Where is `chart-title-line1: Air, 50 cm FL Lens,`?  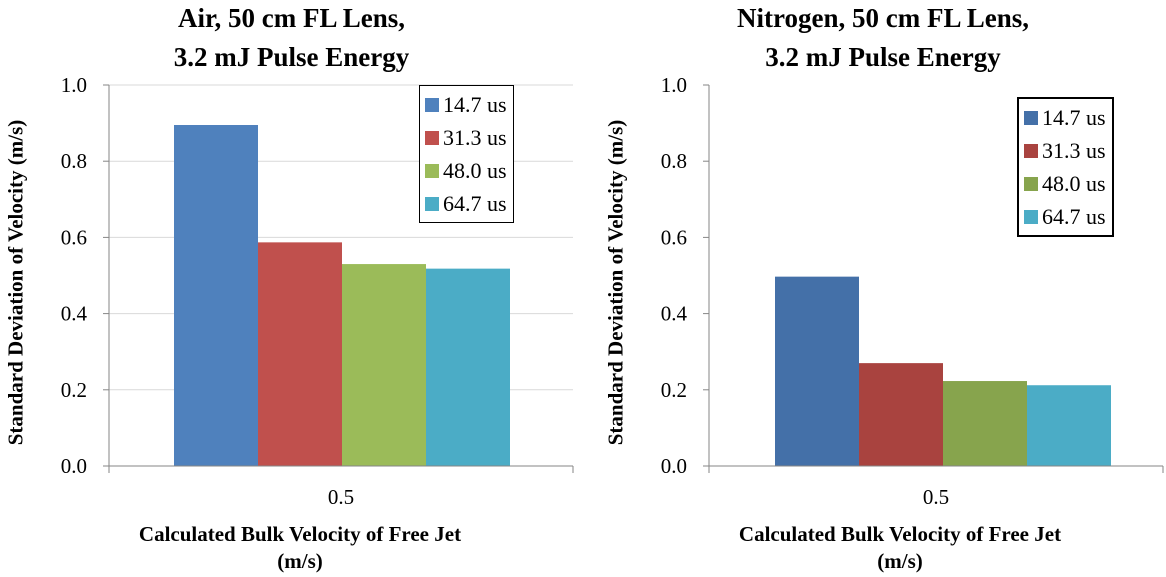
chart-title-line1: Air, 50 cm FL Lens, is located at coordinates (291, 18).